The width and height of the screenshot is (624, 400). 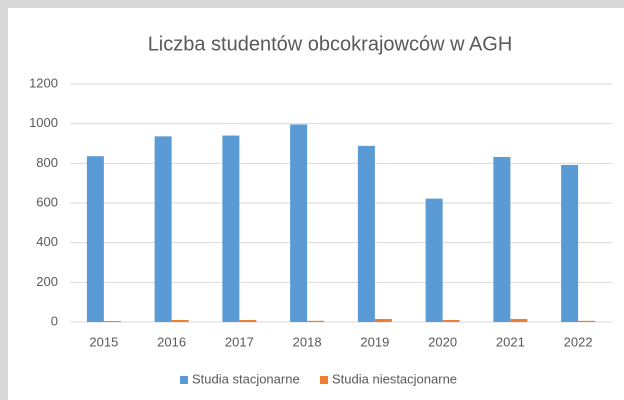 What do you see at coordinates (47, 201) in the screenshot?
I see `y-tick-label: 600` at bounding box center [47, 201].